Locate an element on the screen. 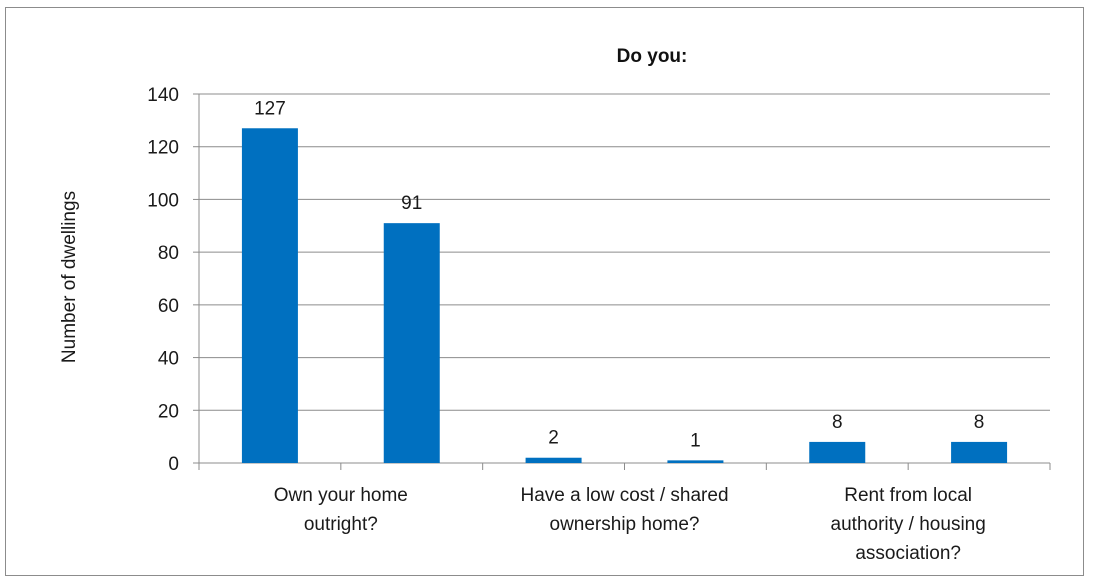 The width and height of the screenshot is (1095, 578). x-category-label: Have a low cost / shared is located at coordinates (624, 495).